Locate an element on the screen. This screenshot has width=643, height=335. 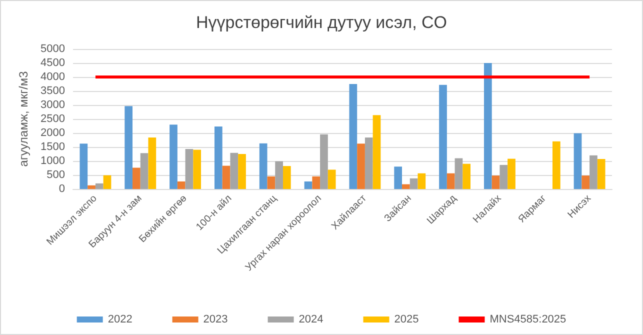
legend-label: 2022 is located at coordinates (120, 320).